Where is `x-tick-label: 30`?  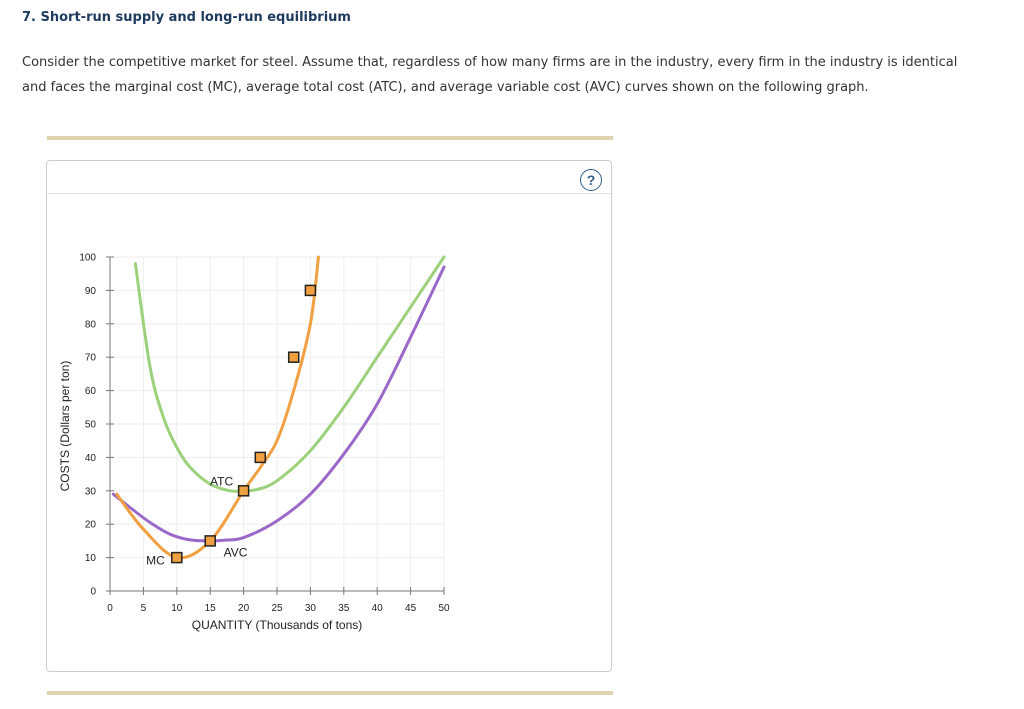
x-tick-label: 30 is located at coordinates (311, 608).